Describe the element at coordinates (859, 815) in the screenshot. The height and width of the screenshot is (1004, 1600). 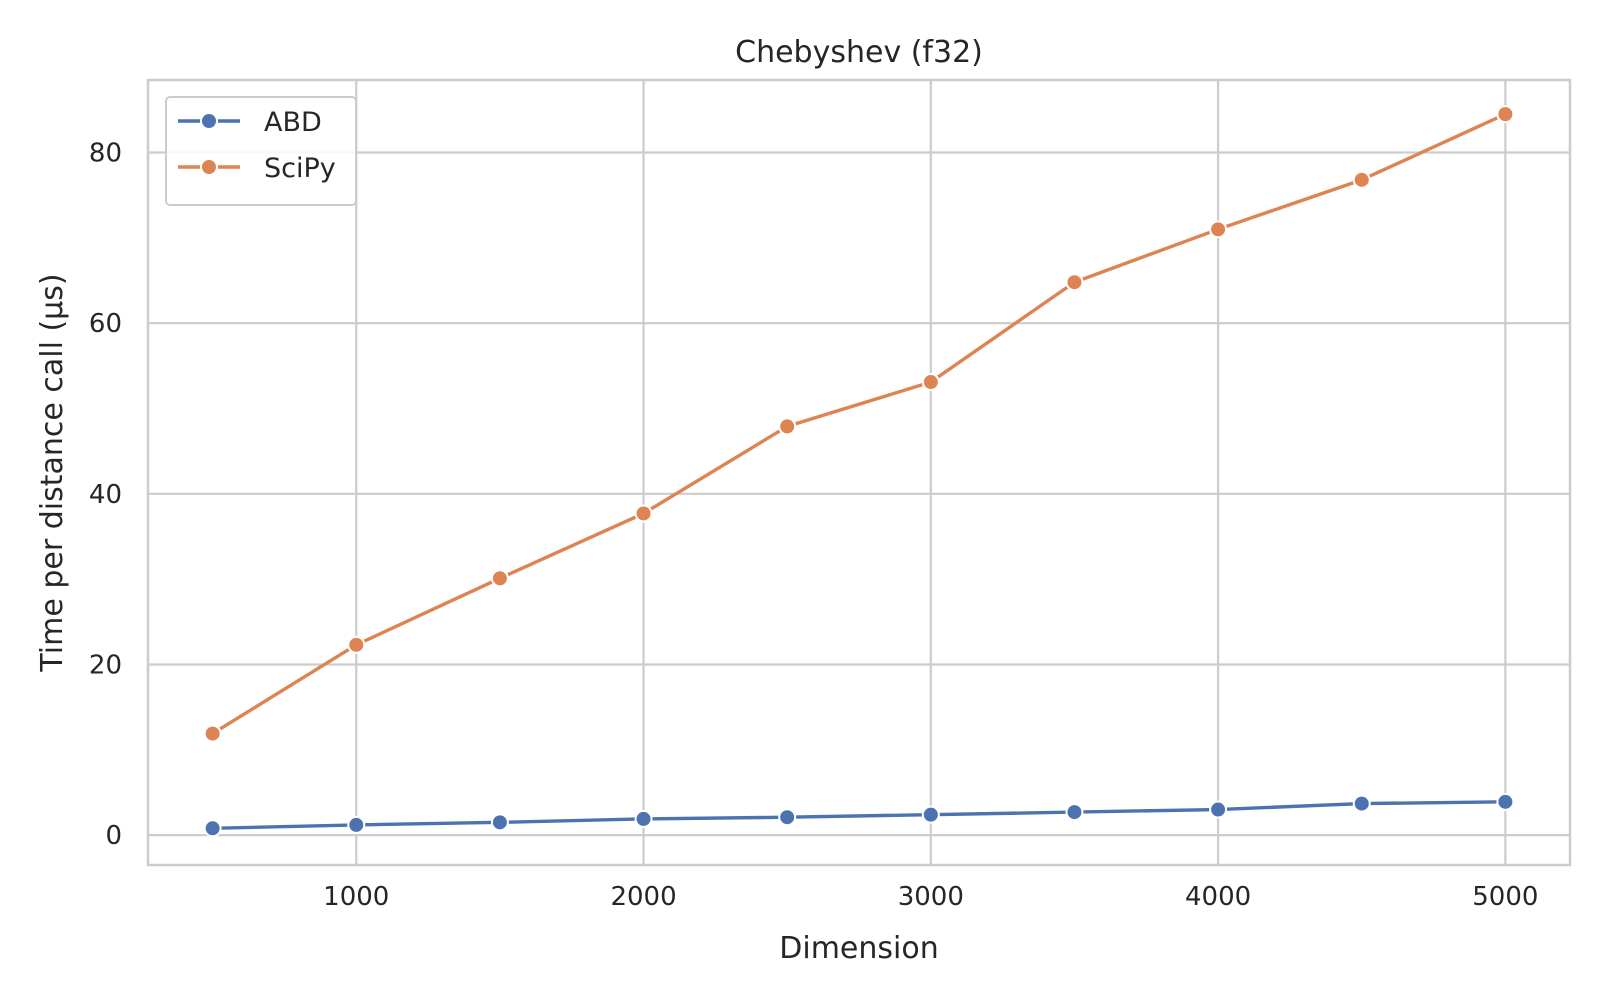
I see `series-line-abd` at that location.